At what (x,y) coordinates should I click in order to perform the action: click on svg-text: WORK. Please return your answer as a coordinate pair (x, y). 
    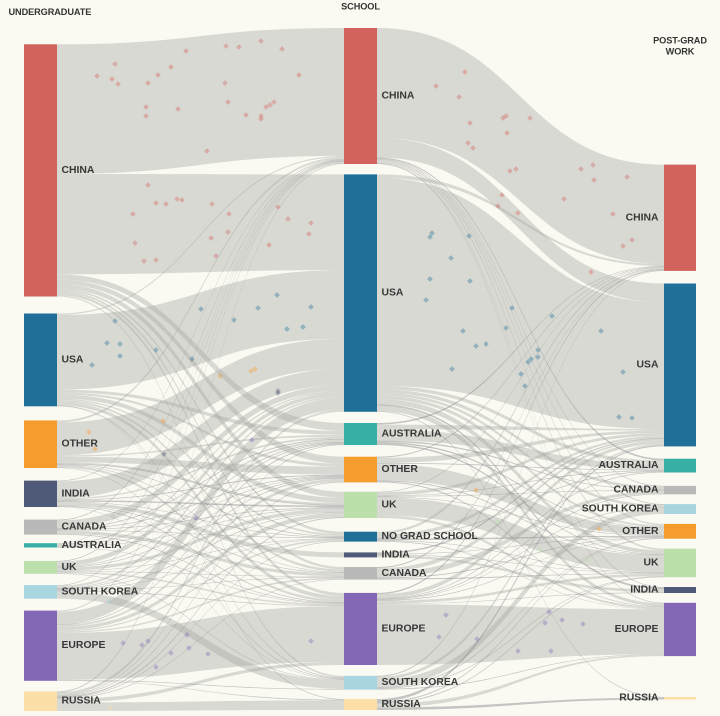
    Looking at the image, I should click on (680, 52).